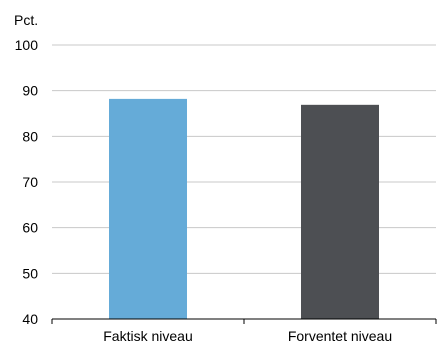 This screenshot has height=345, width=441. What do you see at coordinates (30, 91) in the screenshot?
I see `y-tick-label: 90` at bounding box center [30, 91].